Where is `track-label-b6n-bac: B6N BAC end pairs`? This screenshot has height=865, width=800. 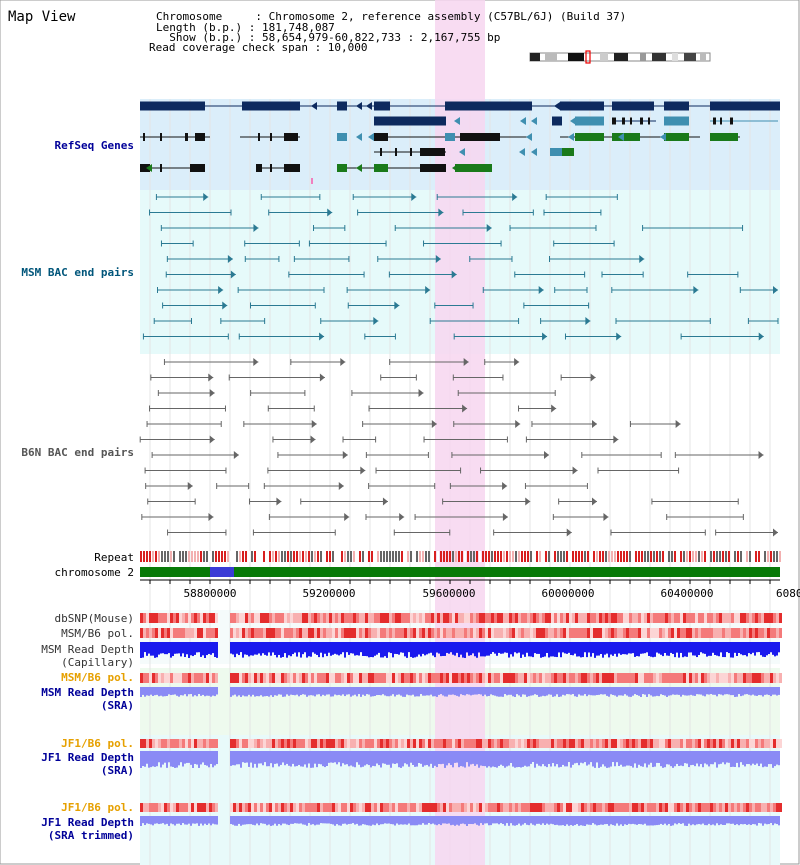
track-label-b6n-bac: B6N BAC end pairs is located at coordinates (77, 452).